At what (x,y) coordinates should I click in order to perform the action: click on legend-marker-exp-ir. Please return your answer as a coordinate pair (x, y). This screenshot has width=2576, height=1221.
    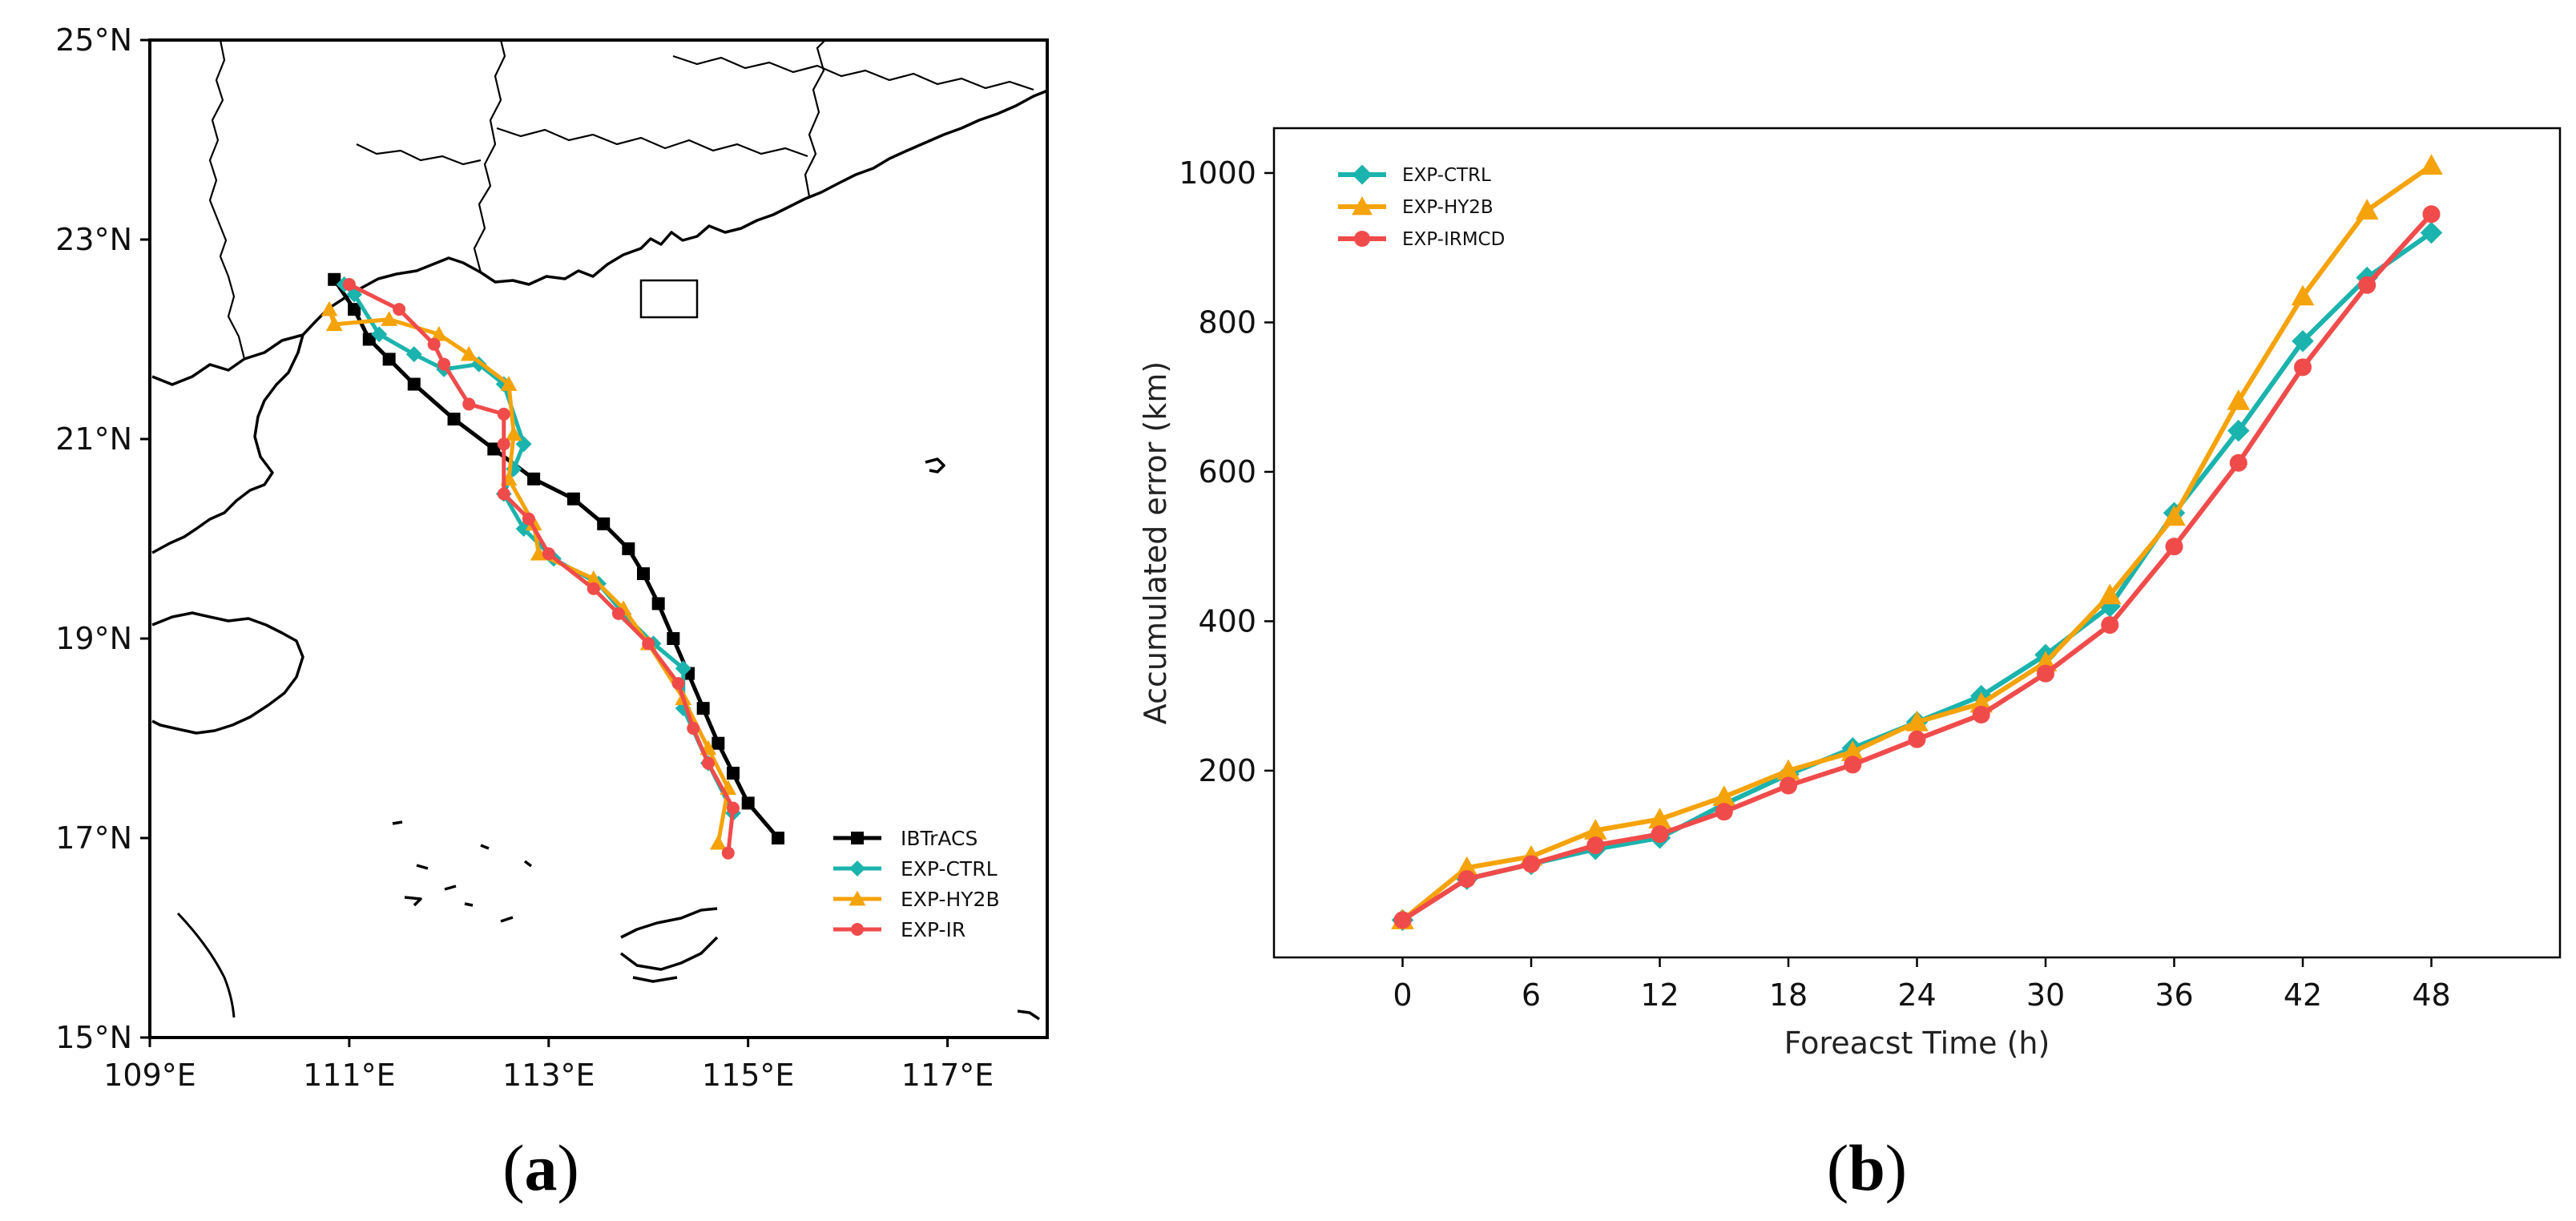
    Looking at the image, I should click on (857, 930).